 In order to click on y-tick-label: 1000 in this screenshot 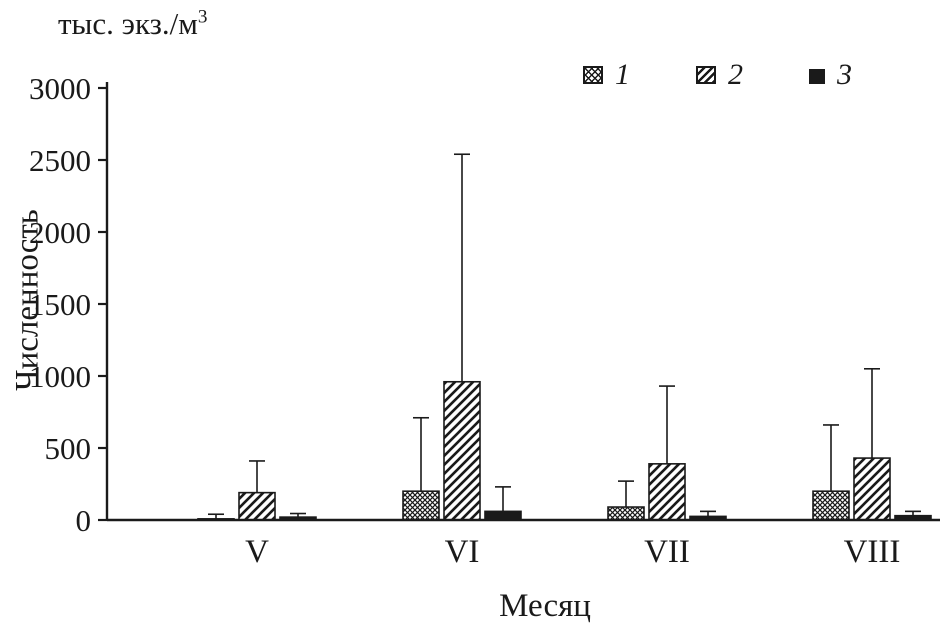, I will do `click(60, 376)`.